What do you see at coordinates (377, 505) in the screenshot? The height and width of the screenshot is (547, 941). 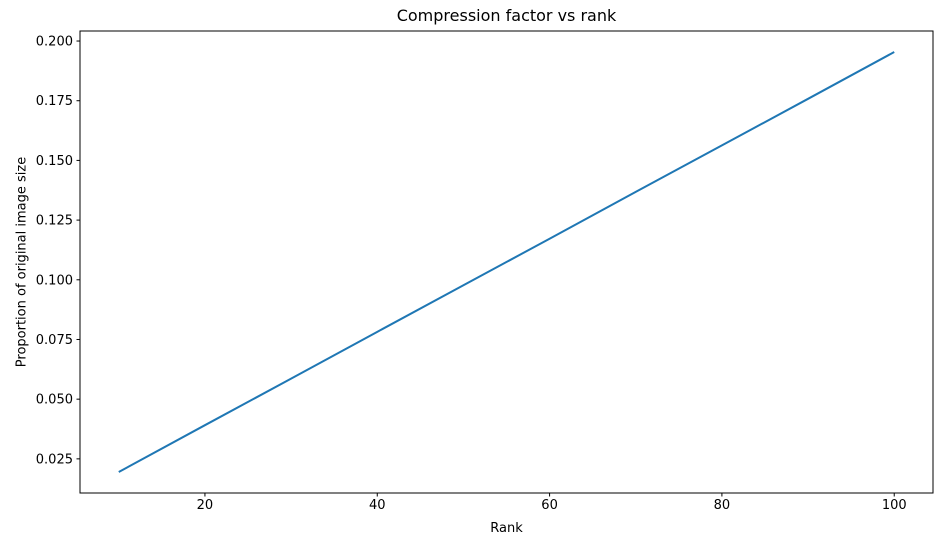 I see `x-tick-label: 40` at bounding box center [377, 505].